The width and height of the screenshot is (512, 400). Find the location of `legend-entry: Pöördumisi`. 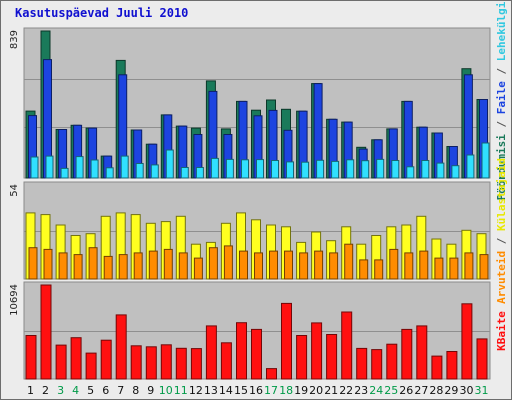

legend-entry: Pöördumisi is located at coordinates (501, 167).